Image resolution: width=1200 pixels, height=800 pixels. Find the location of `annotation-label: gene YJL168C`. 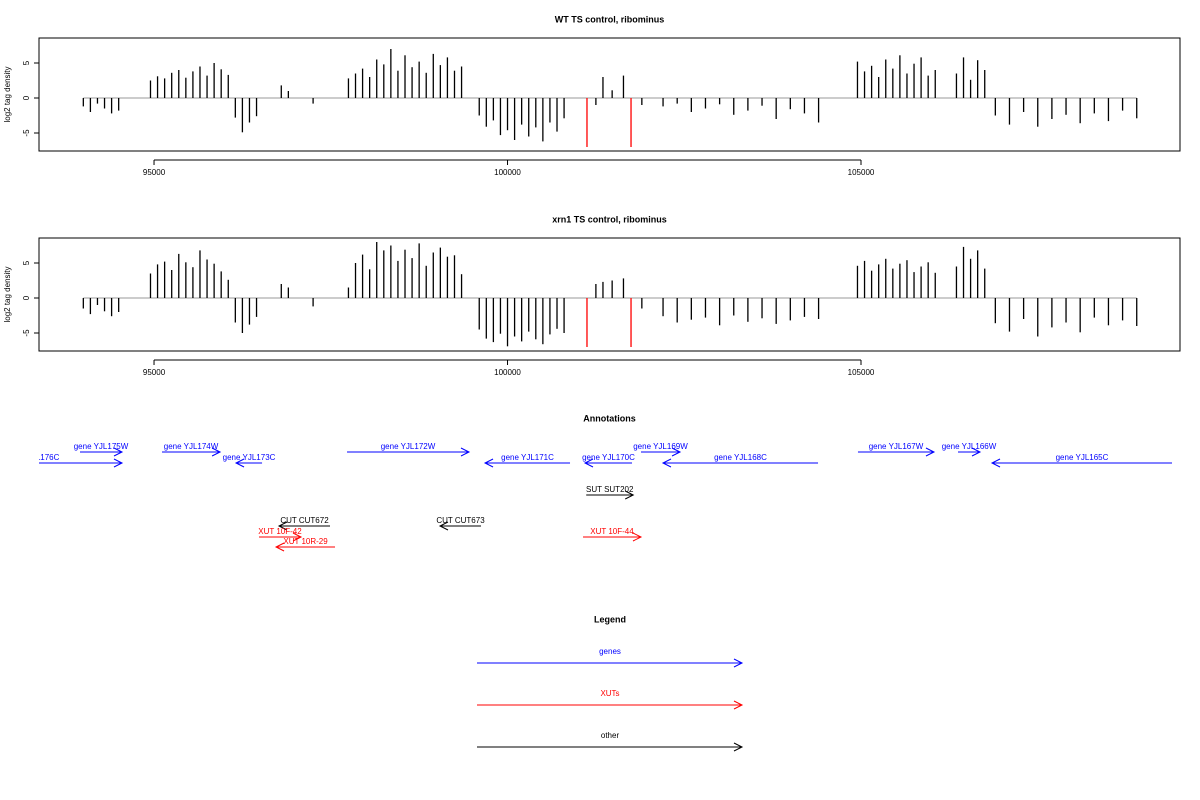

annotation-label: gene YJL168C is located at coordinates (740, 457).